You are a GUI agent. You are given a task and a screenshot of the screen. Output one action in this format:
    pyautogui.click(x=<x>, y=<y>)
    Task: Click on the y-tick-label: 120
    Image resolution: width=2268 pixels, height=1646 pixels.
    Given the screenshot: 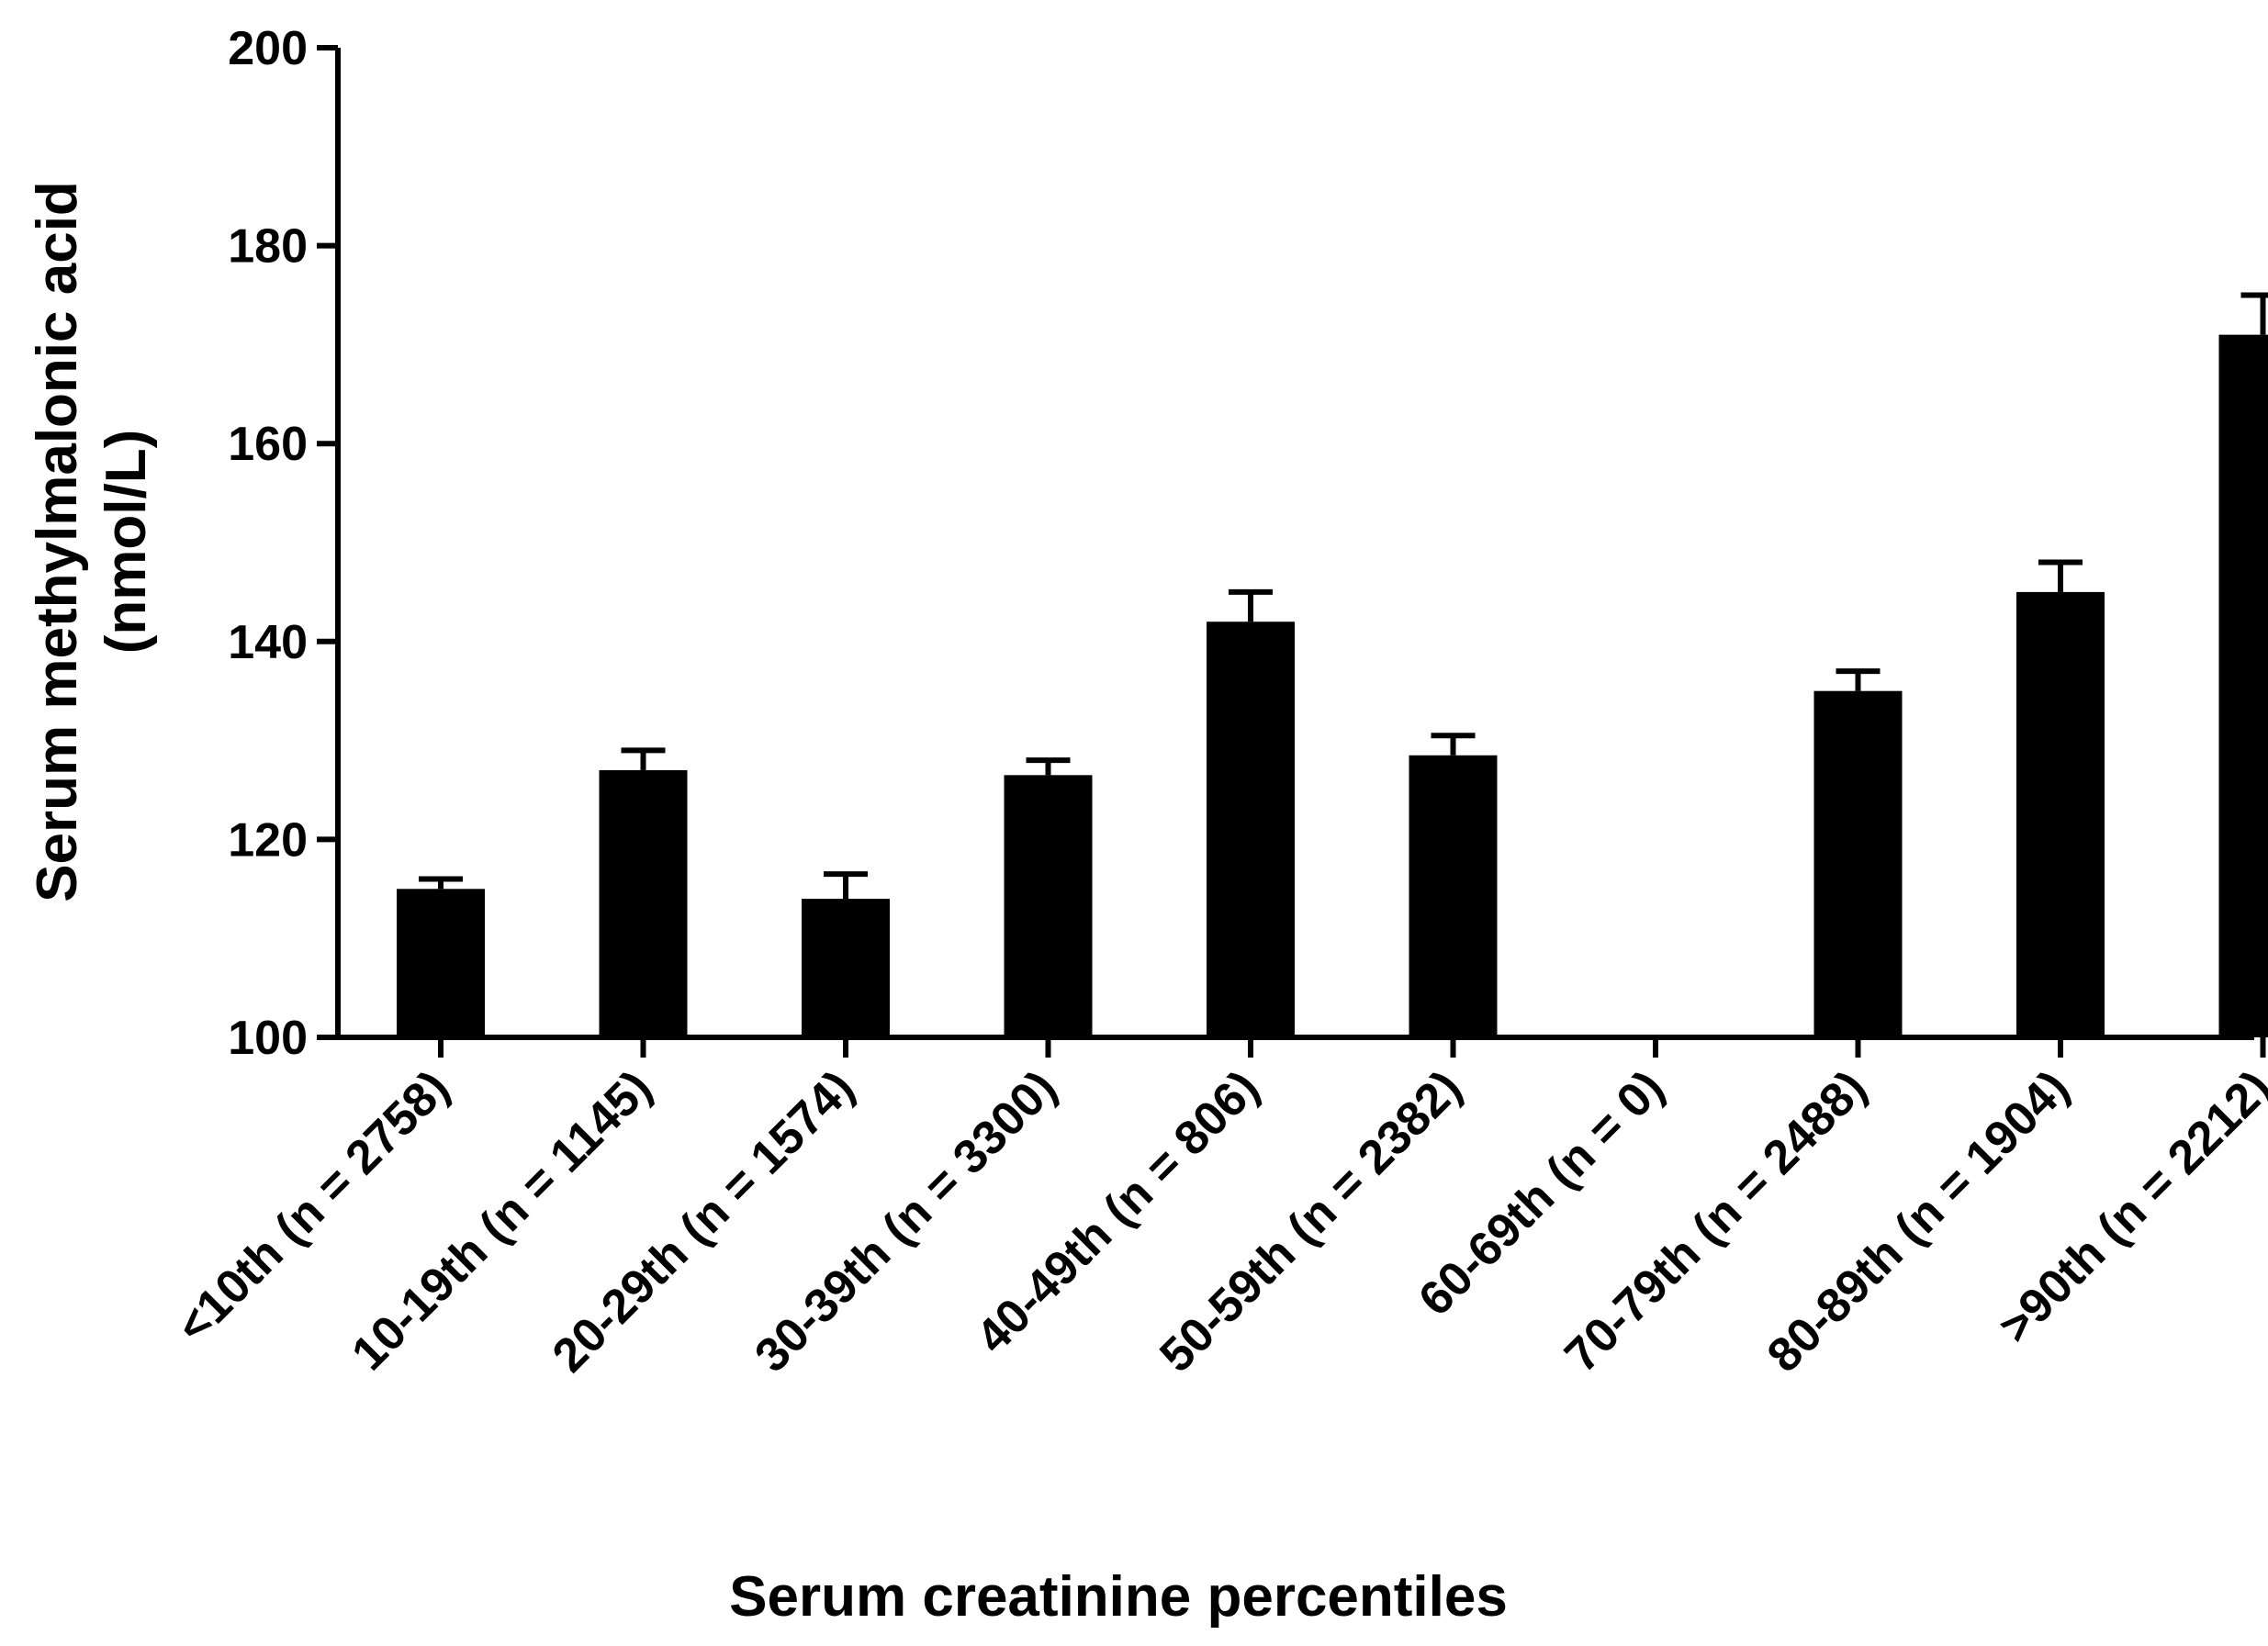 What is the action you would take?
    pyautogui.click(x=268, y=840)
    